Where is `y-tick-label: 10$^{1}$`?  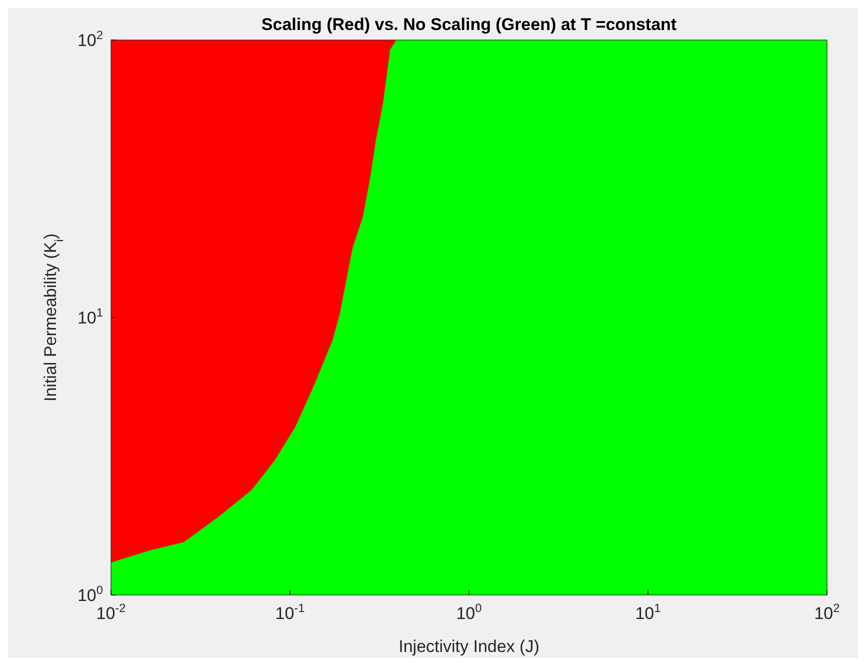 y-tick-label: 10$^{1}$ is located at coordinates (90, 317).